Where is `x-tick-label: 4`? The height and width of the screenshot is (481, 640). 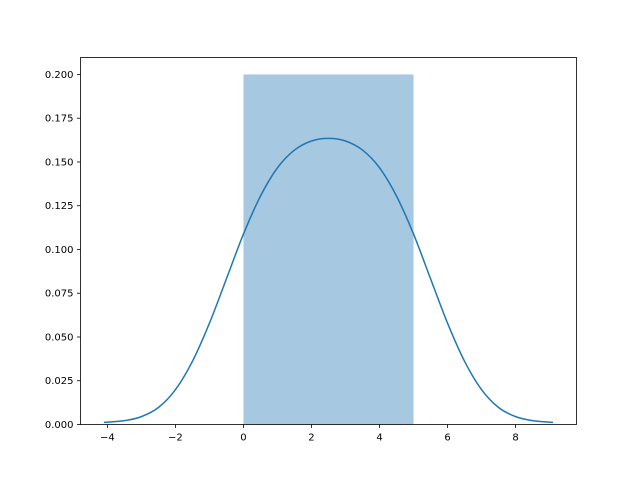 x-tick-label: 4 is located at coordinates (379, 438).